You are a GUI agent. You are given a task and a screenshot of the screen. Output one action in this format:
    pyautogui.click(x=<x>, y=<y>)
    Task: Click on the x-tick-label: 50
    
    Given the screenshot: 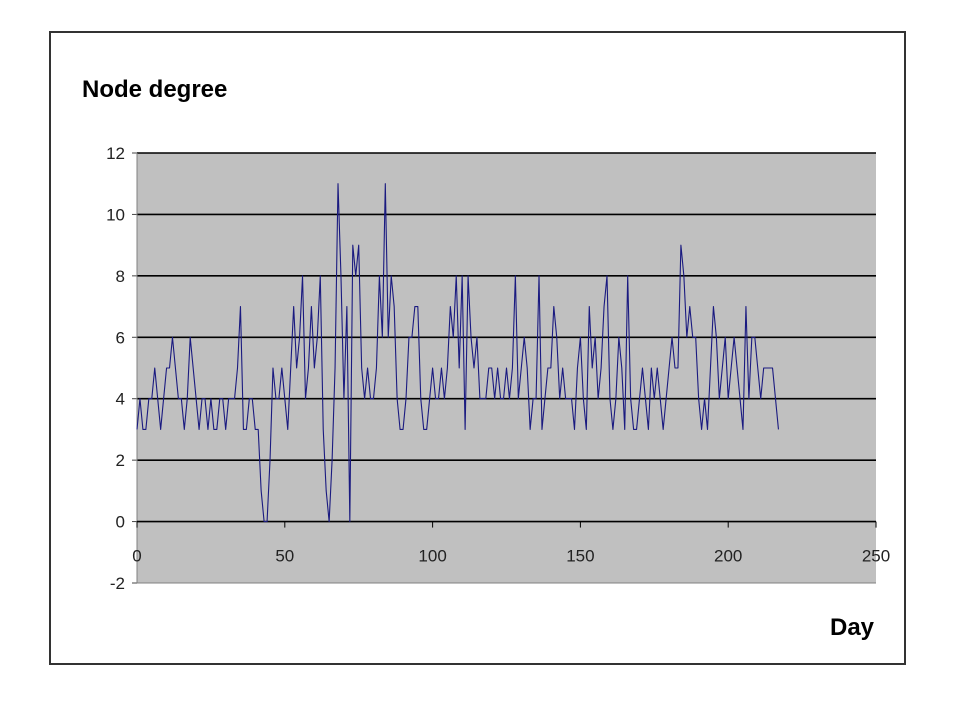 What is the action you would take?
    pyautogui.click(x=284, y=556)
    